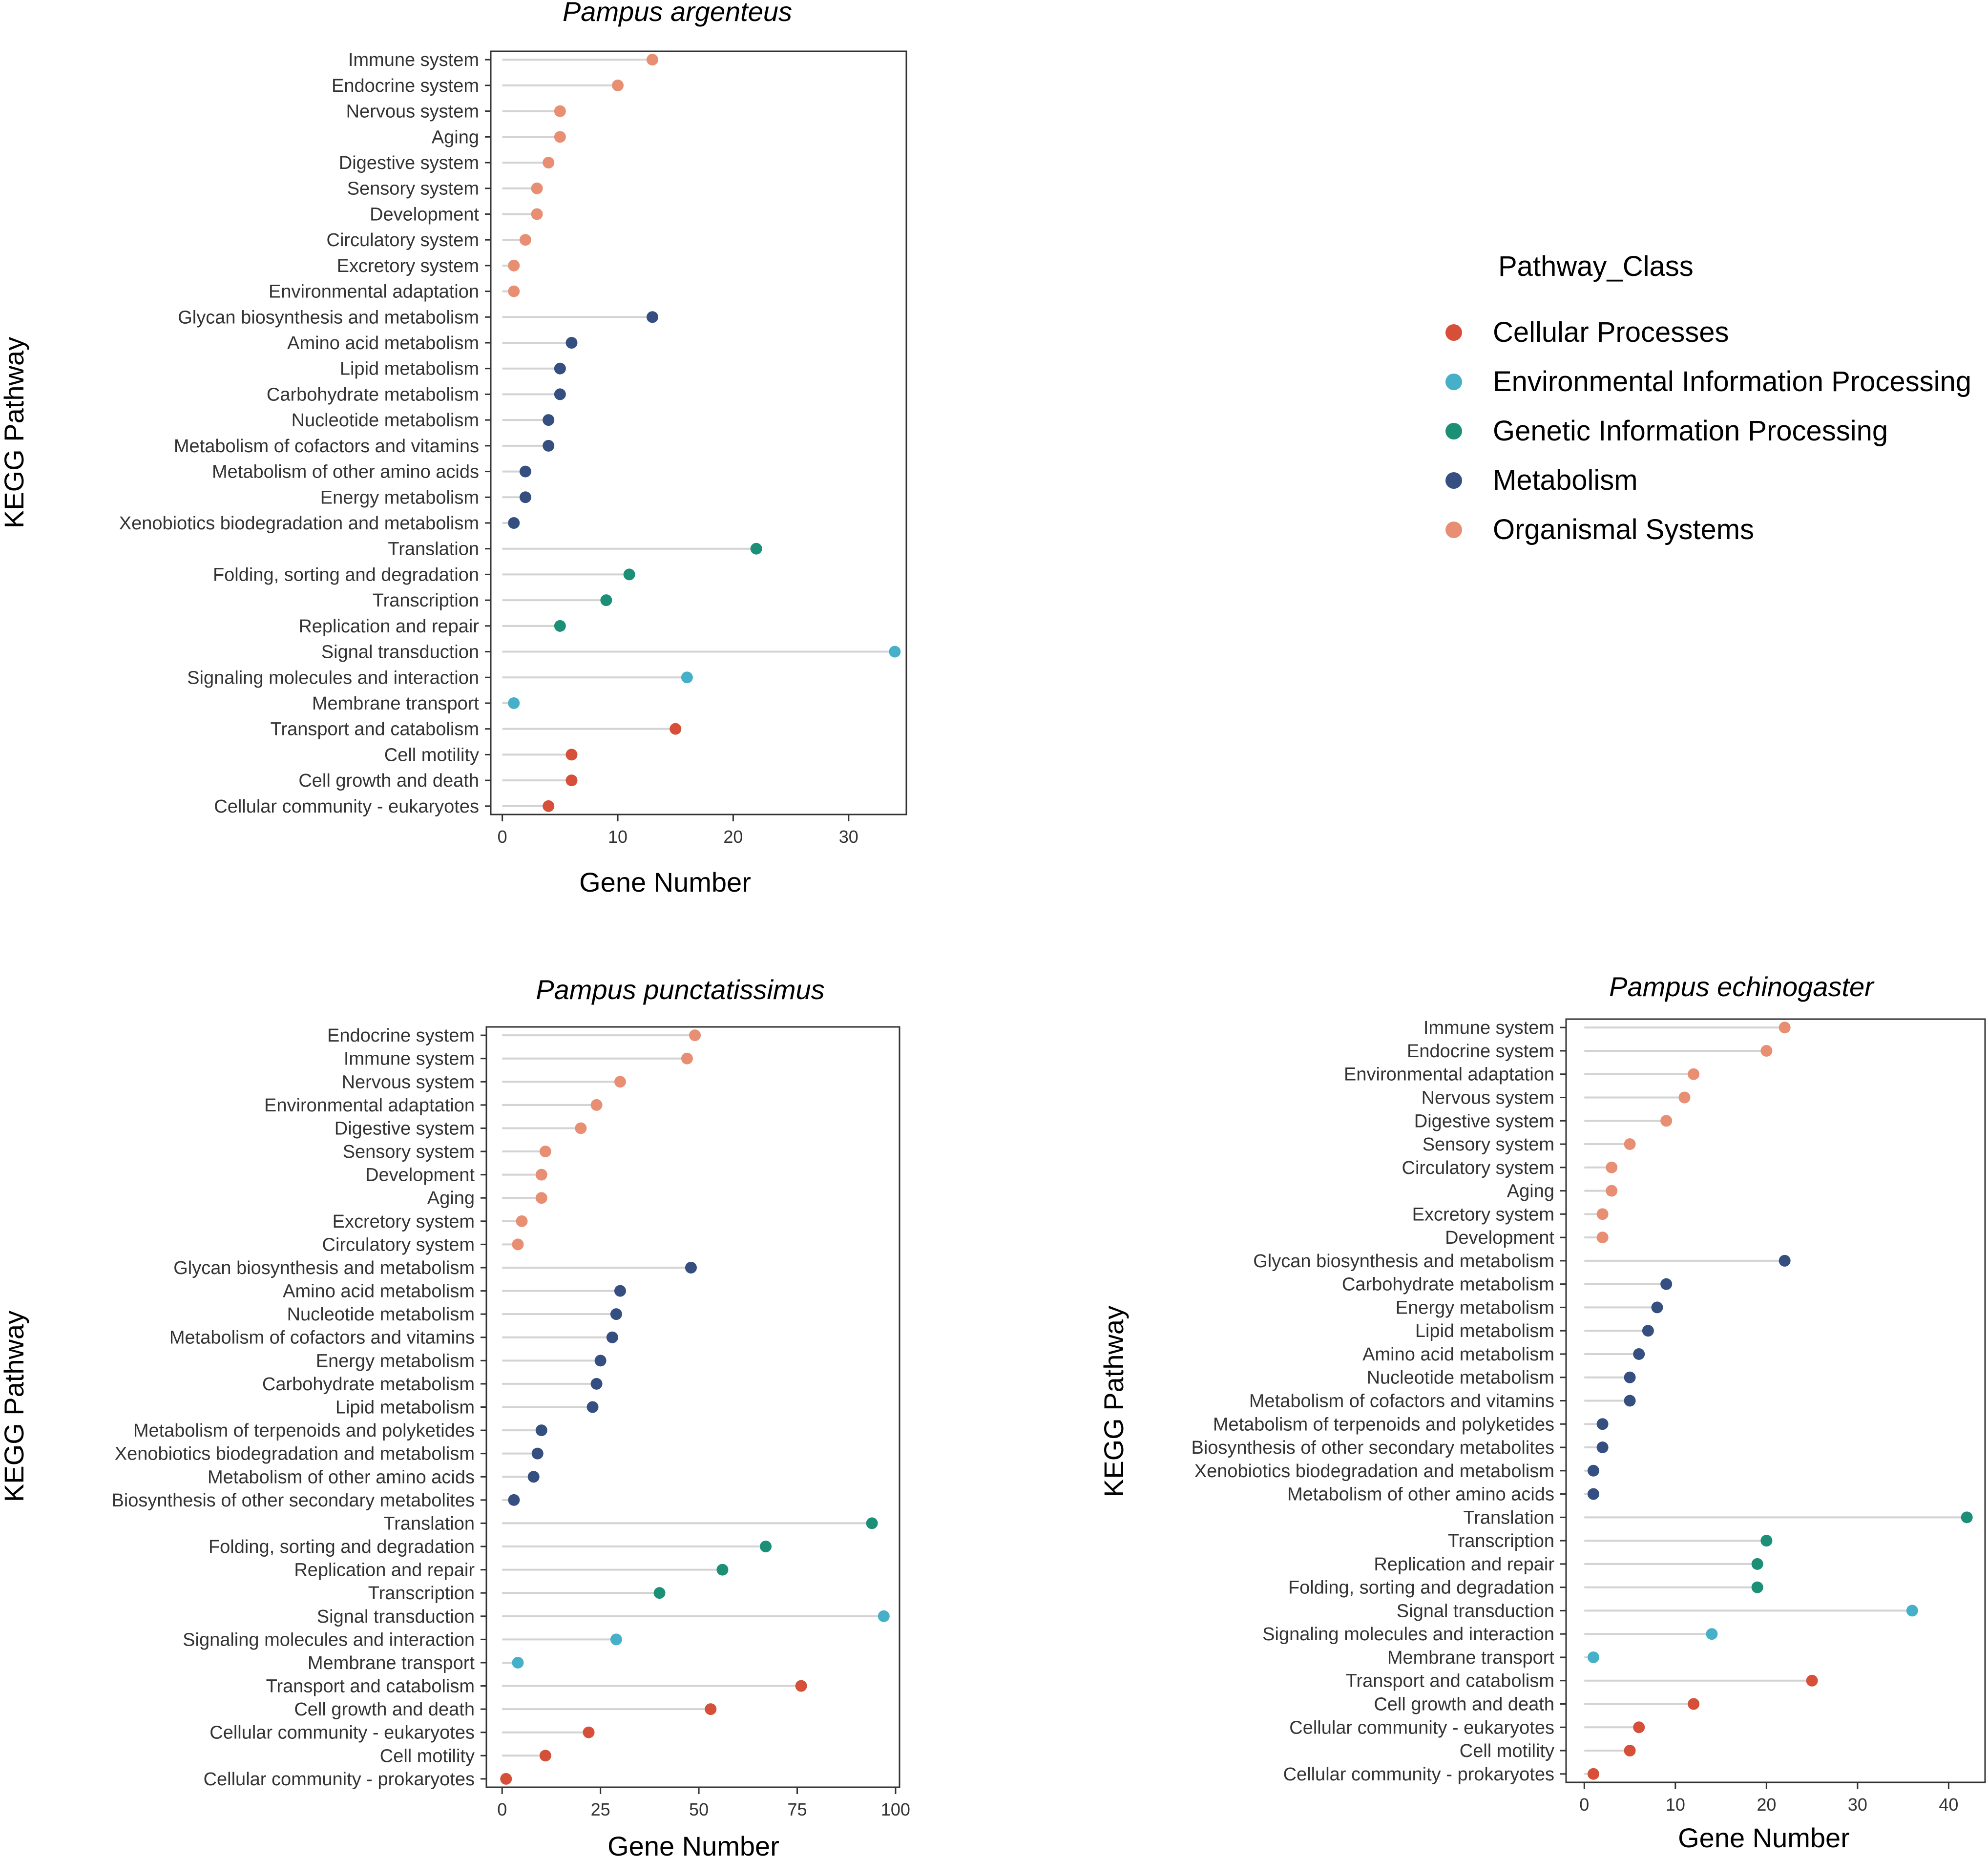  Describe the element at coordinates (1630, 1751) in the screenshot. I see `data-point-cell-motility` at that location.